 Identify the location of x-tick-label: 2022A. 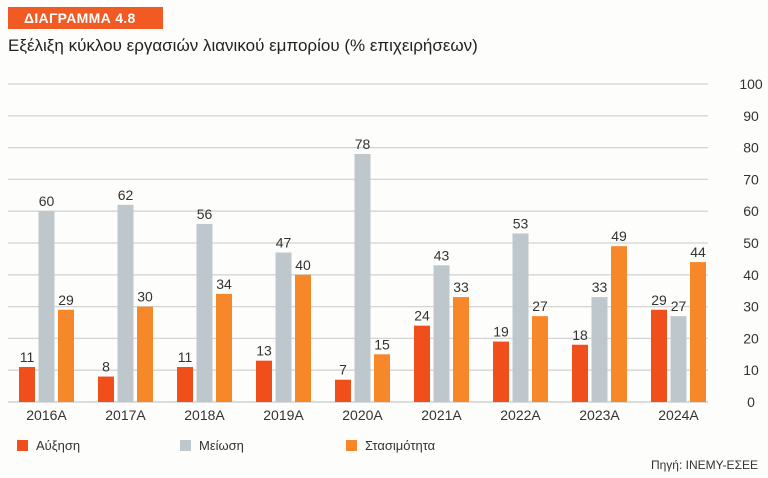
(520, 415).